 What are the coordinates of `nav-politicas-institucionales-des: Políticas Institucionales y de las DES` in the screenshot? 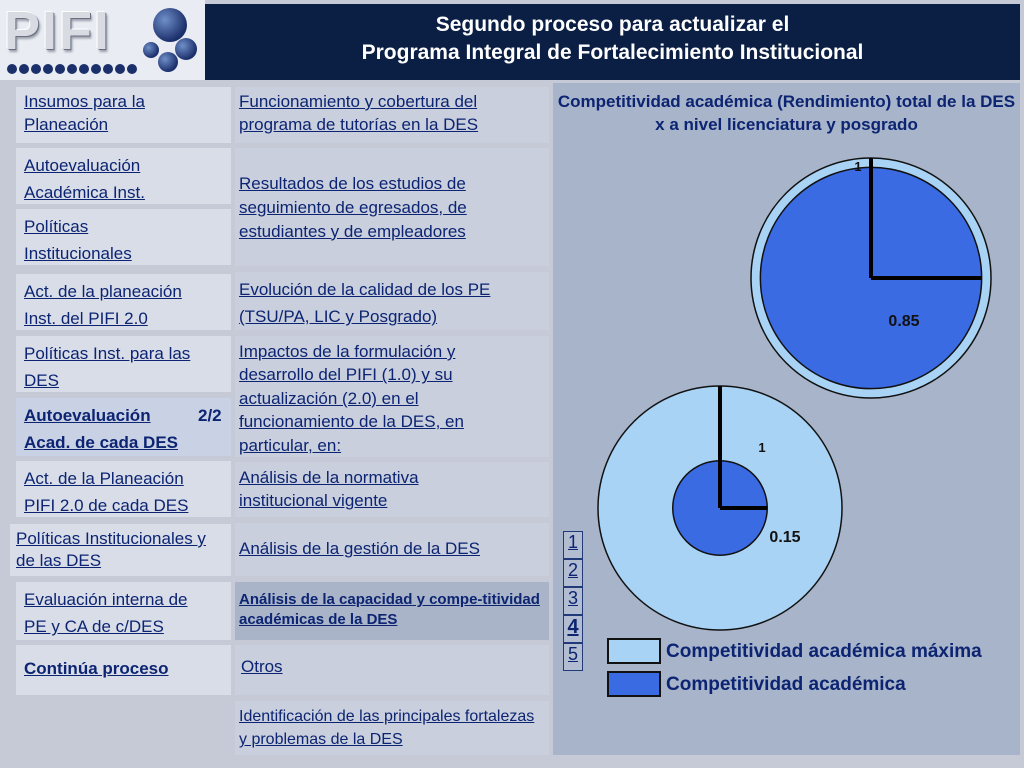 It's located at (120, 550).